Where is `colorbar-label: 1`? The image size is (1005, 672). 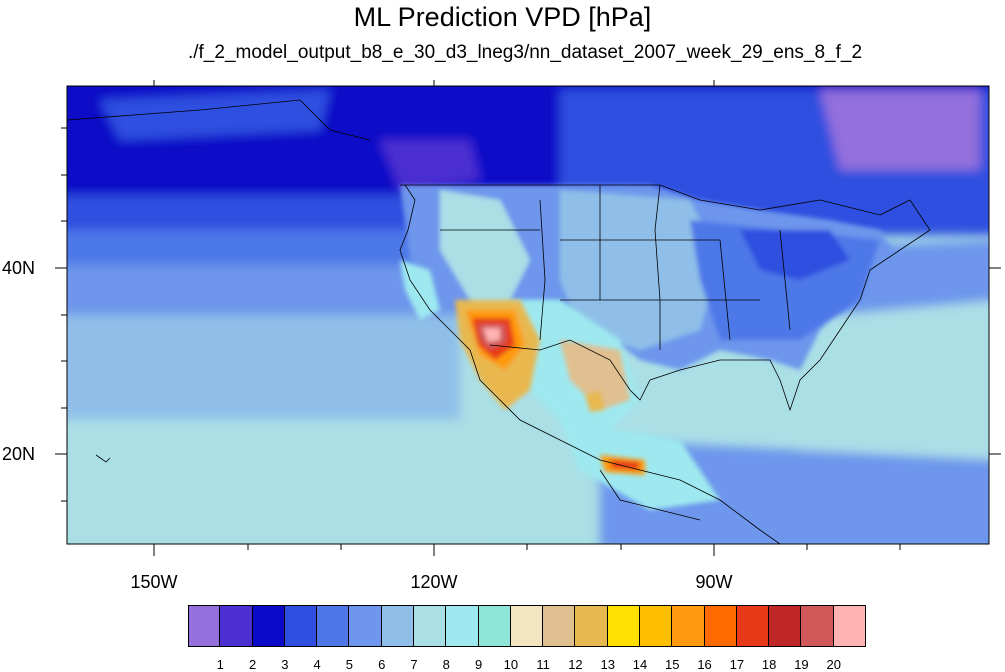 colorbar-label: 1 is located at coordinates (220, 664).